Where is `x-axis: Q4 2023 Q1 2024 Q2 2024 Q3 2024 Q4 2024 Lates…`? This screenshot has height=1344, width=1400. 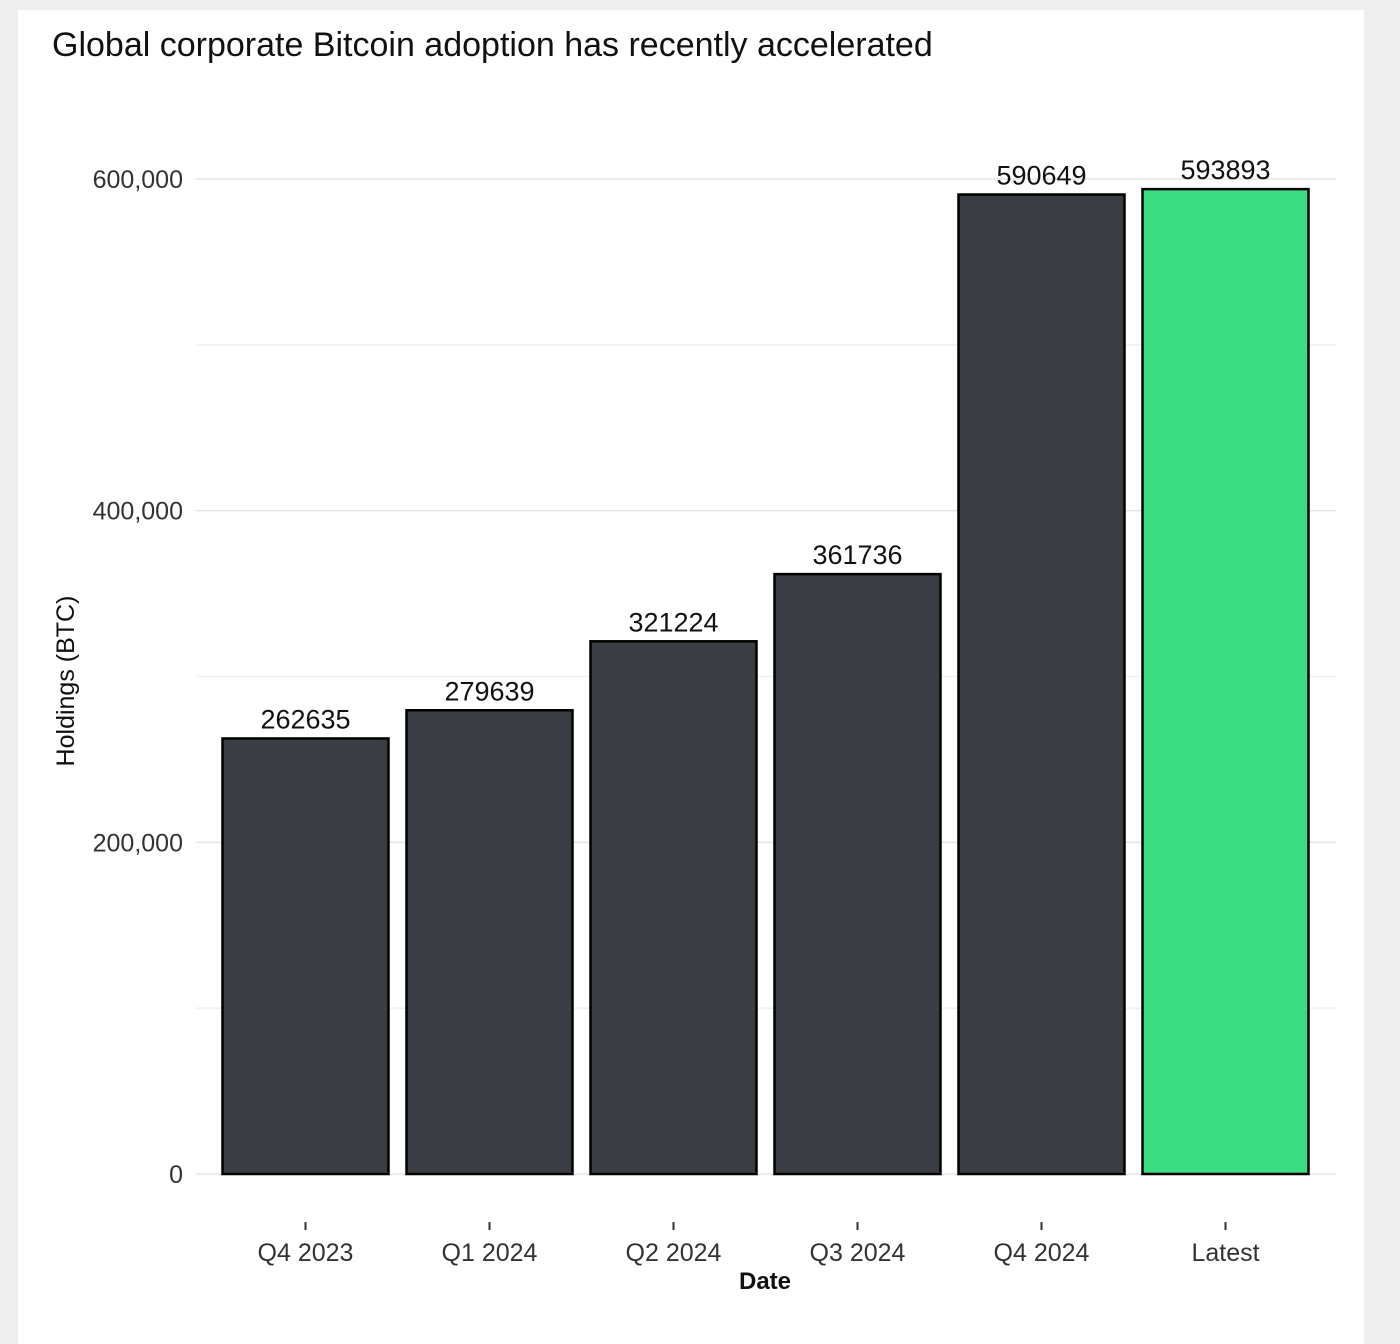 x-axis: Q4 2023 Q1 2024 Q2 2024 Q3 2024 Q4 2024 Lates… is located at coordinates (759, 1244).